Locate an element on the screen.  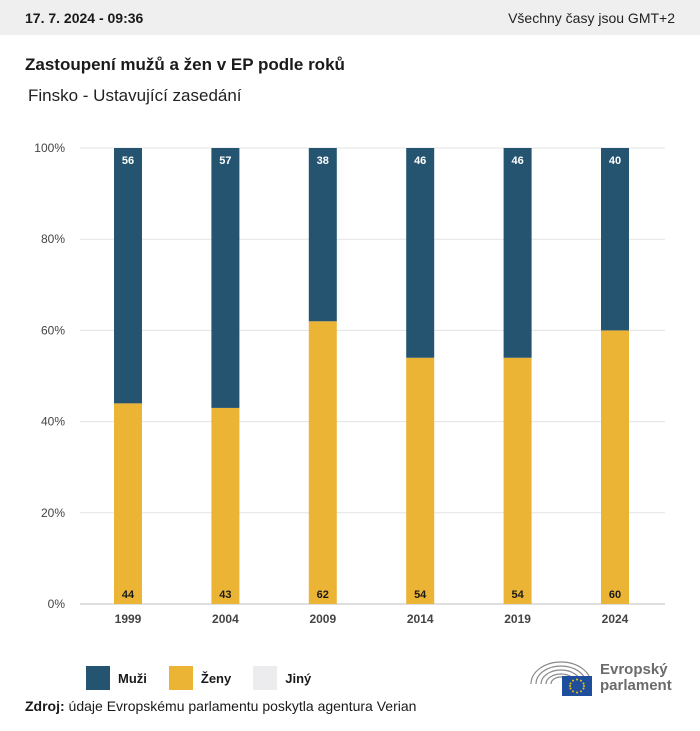
y-tick-label: 80% is located at coordinates (53, 239).